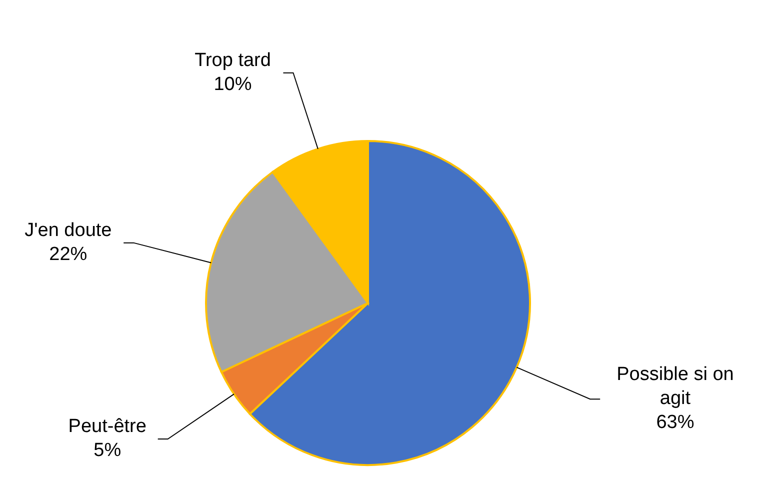 This screenshot has height=479, width=766. I want to click on slice-label: Possible si on agit, so click(675, 387).